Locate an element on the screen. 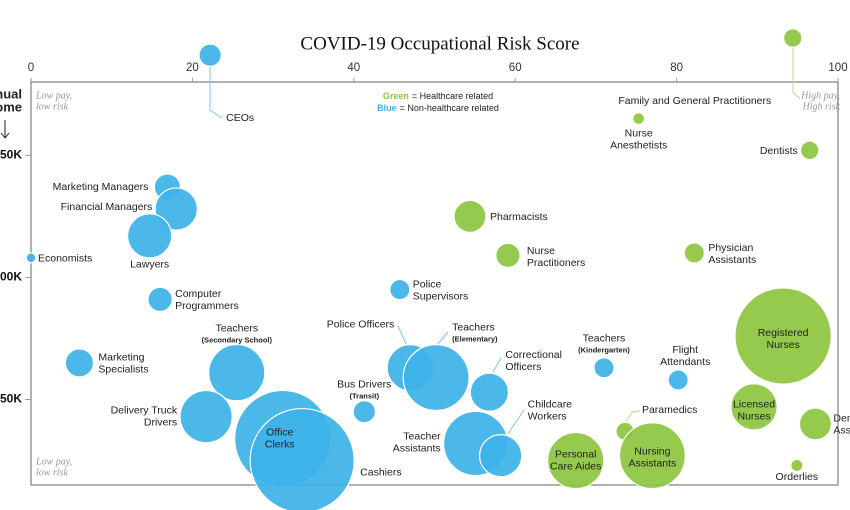 The height and width of the screenshot is (510, 850). bubble-label: (Elementary) is located at coordinates (475, 339).